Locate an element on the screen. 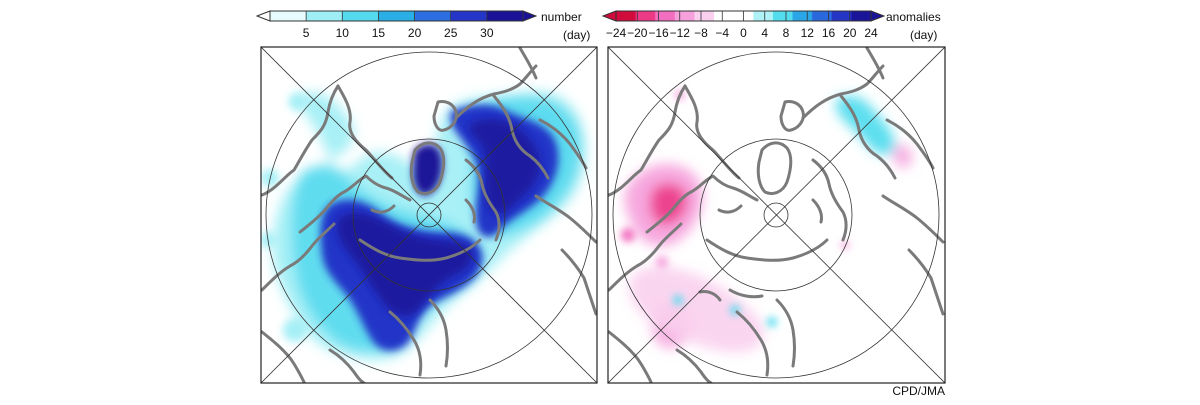  right-colorbar-tick-label: −16 is located at coordinates (658, 33).